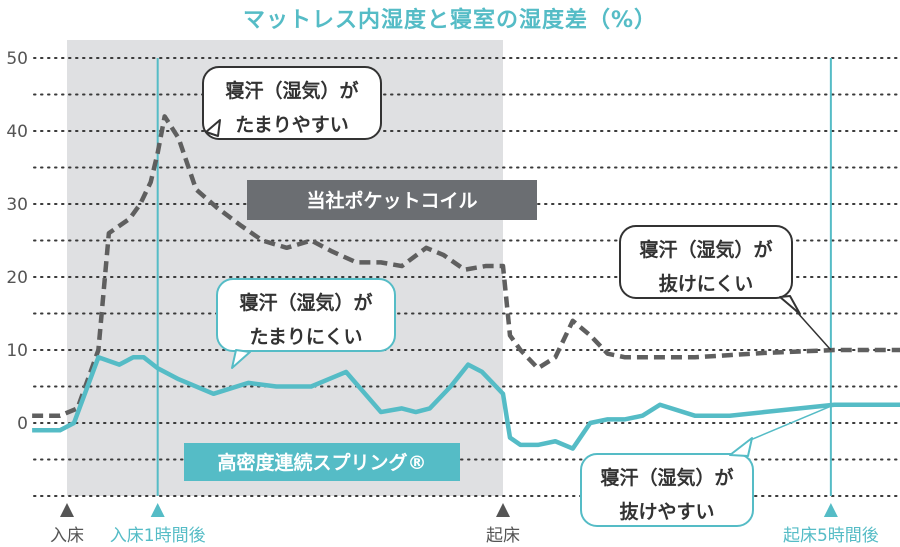 The height and width of the screenshot is (547, 900). What do you see at coordinates (158, 536) in the screenshot?
I see `x-marker-label: 入床1時間後` at bounding box center [158, 536].